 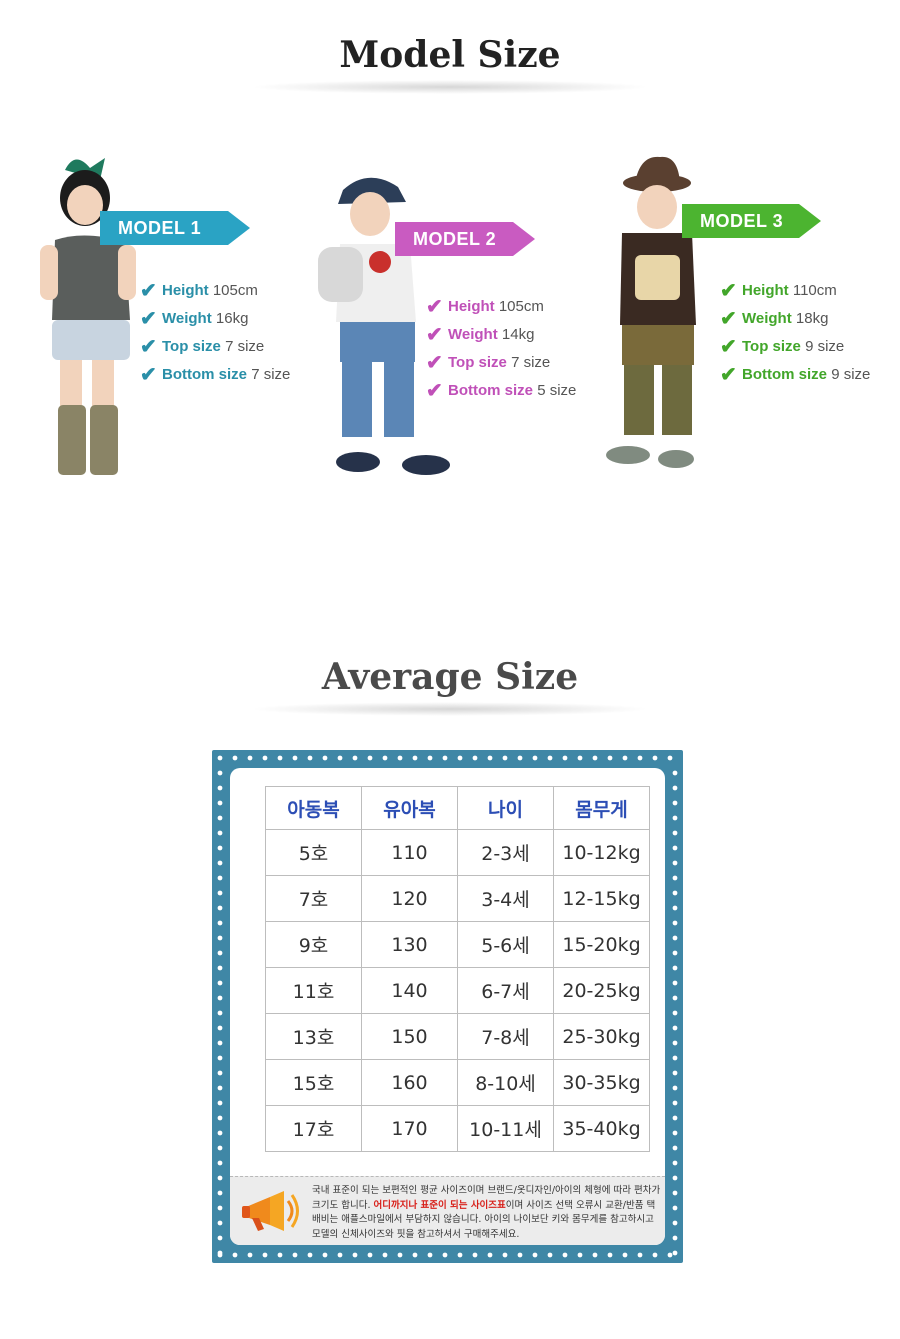 I want to click on model-size-title: Model Size, so click(x=450, y=55).